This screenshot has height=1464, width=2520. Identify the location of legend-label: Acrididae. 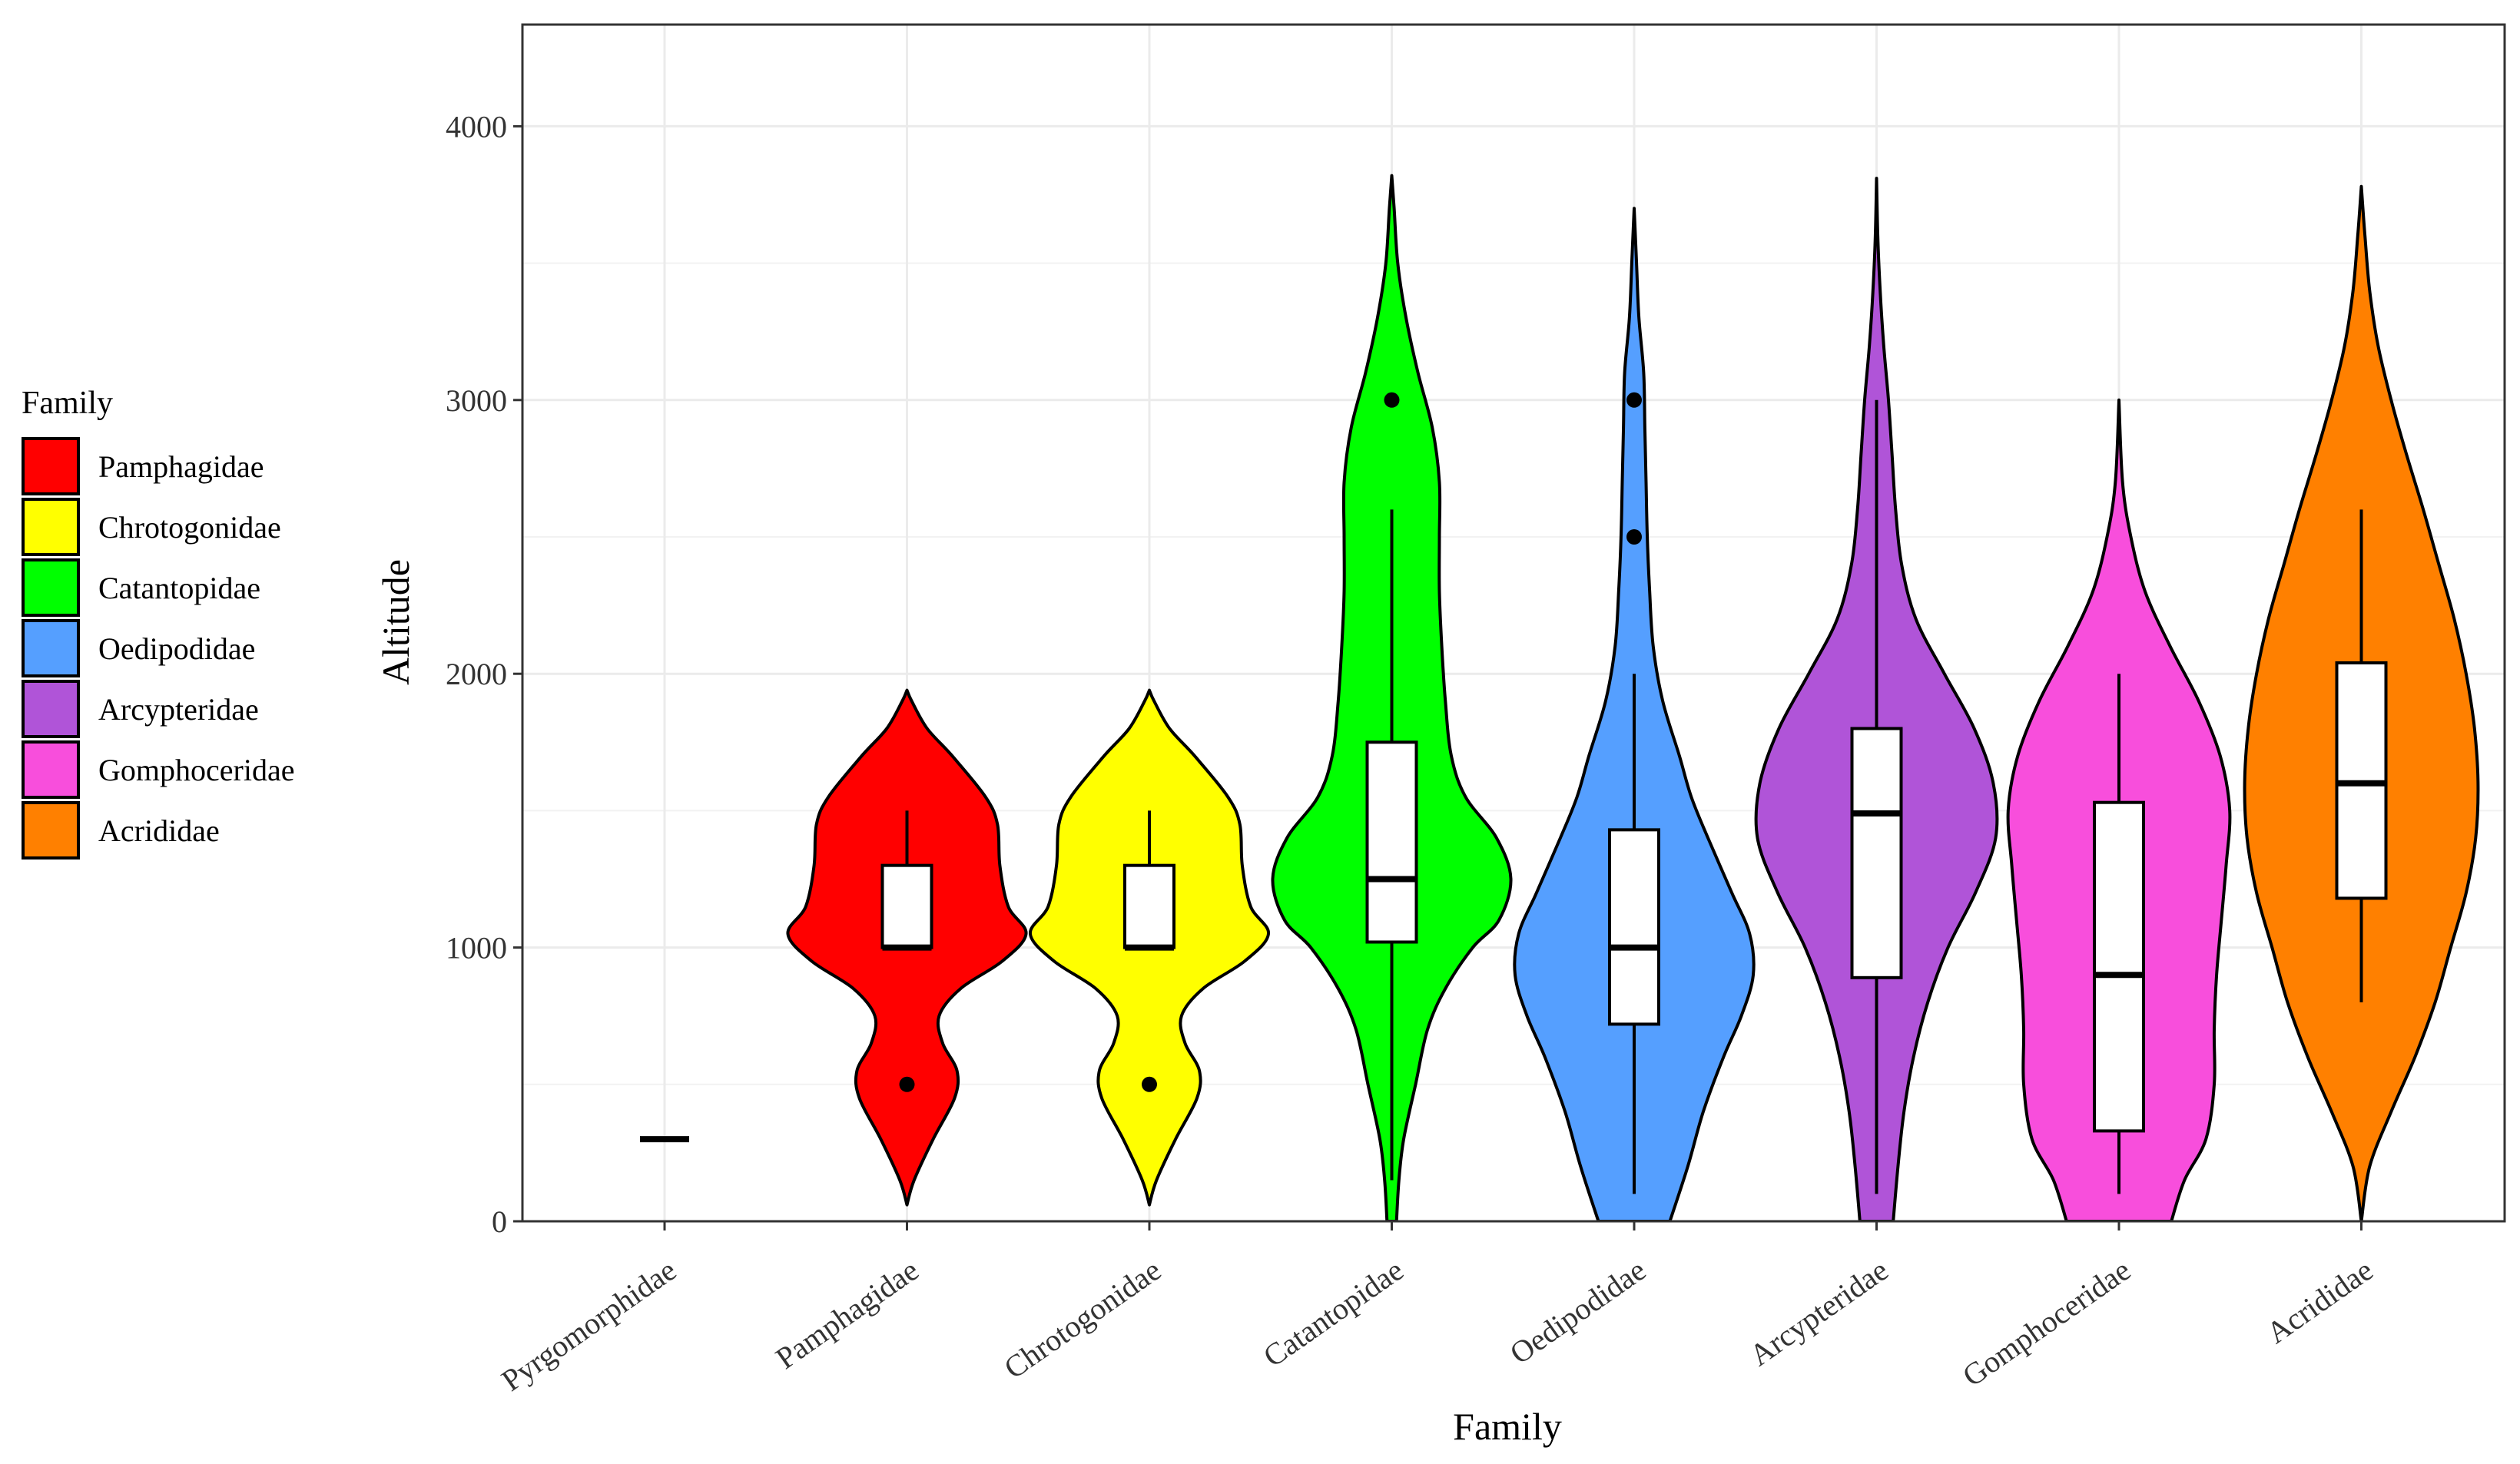
(159, 830).